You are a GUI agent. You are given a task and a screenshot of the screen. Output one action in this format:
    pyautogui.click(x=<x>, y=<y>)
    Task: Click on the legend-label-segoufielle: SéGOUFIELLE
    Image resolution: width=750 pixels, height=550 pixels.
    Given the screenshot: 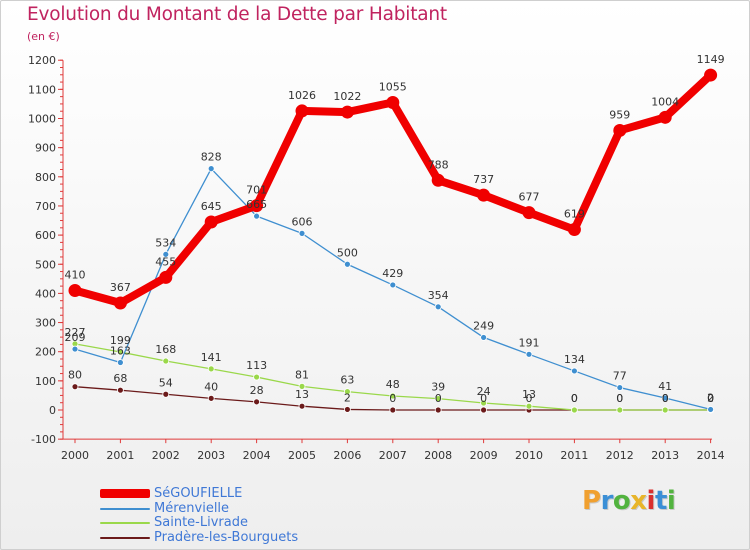 What is the action you would take?
    pyautogui.click(x=198, y=493)
    